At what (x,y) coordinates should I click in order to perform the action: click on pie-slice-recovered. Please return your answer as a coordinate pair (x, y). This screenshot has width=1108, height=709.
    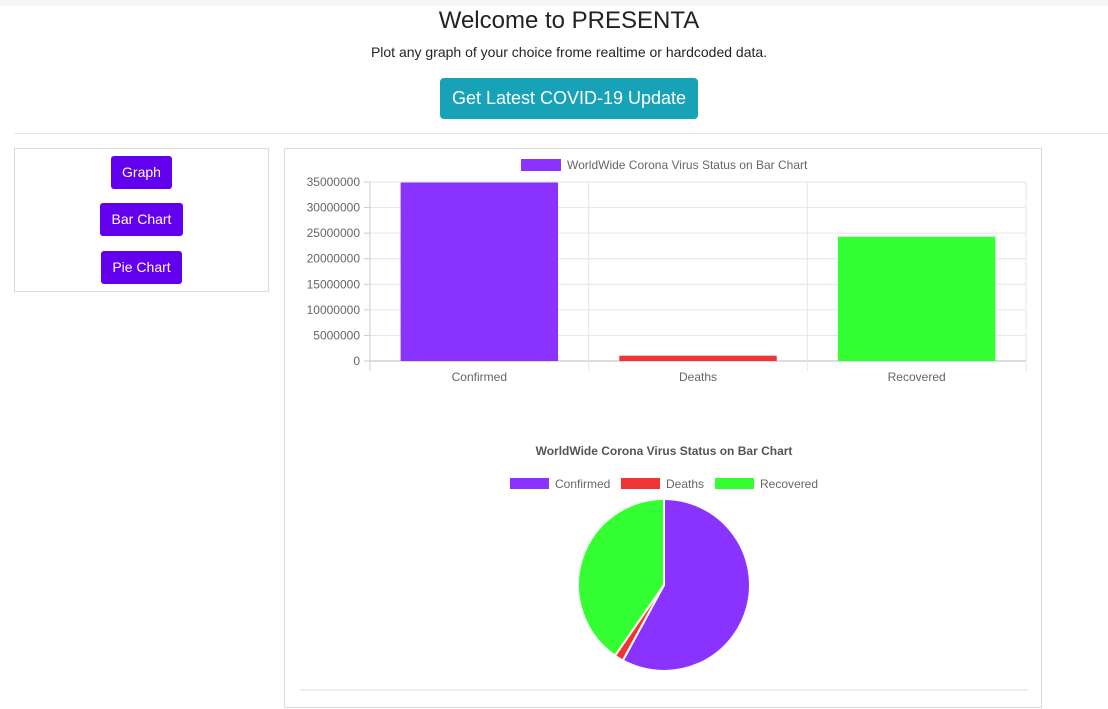
    Looking at the image, I should click on (621, 577).